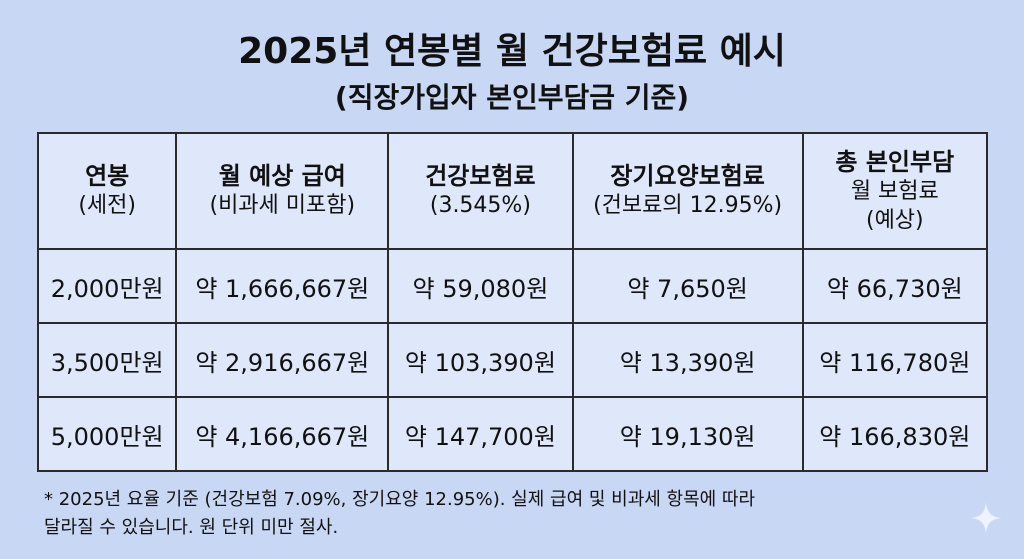 This screenshot has width=1024, height=559. I want to click on table-cell: 약 103,390원, so click(480, 360).